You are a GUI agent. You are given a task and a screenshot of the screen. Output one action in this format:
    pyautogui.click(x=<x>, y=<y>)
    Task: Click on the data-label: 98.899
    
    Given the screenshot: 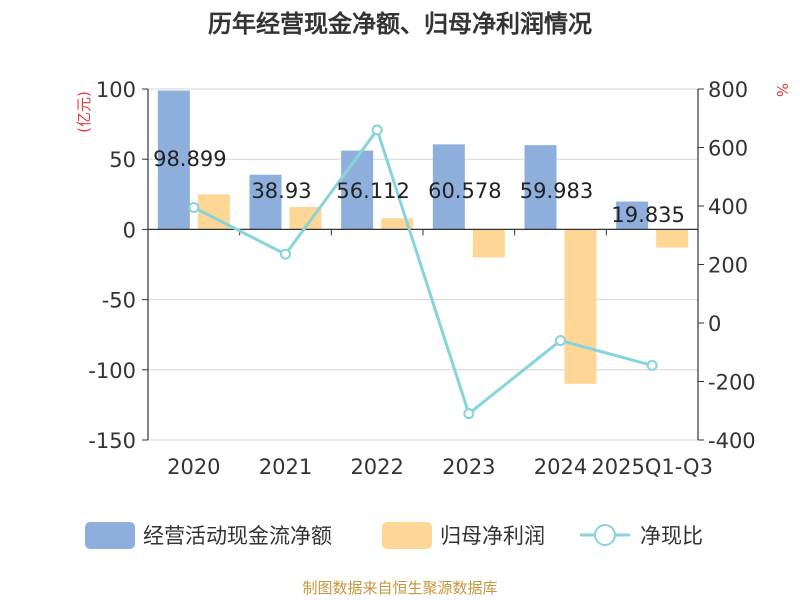 What is the action you would take?
    pyautogui.click(x=189, y=159)
    